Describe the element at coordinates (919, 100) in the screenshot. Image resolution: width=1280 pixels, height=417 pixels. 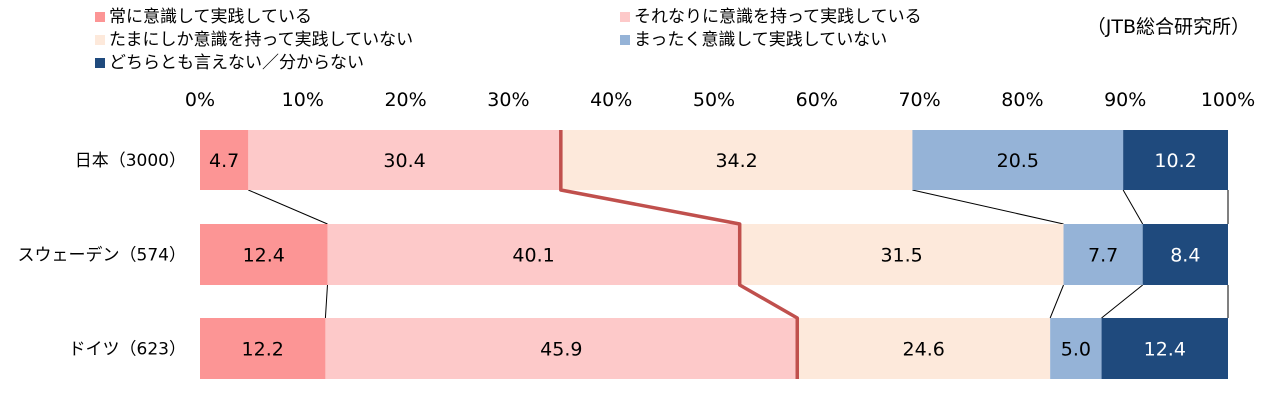
I see `x-tick-label: 70%` at that location.